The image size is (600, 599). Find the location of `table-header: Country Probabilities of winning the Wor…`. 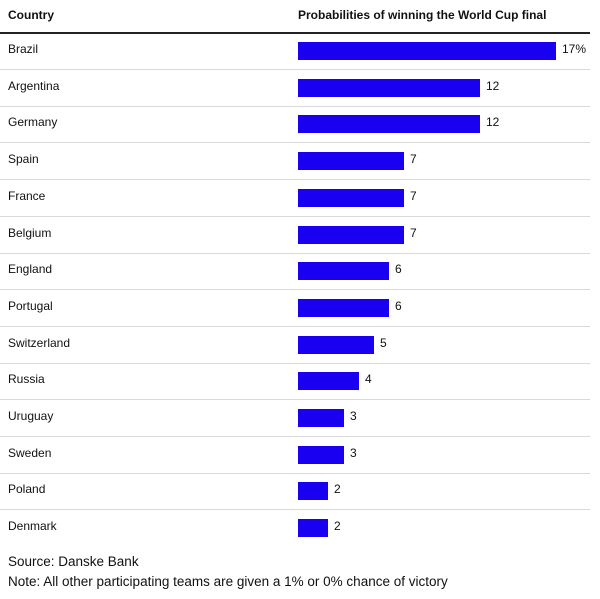

table-header: Country Probabilities of winning the Wor… is located at coordinates (295, 17).